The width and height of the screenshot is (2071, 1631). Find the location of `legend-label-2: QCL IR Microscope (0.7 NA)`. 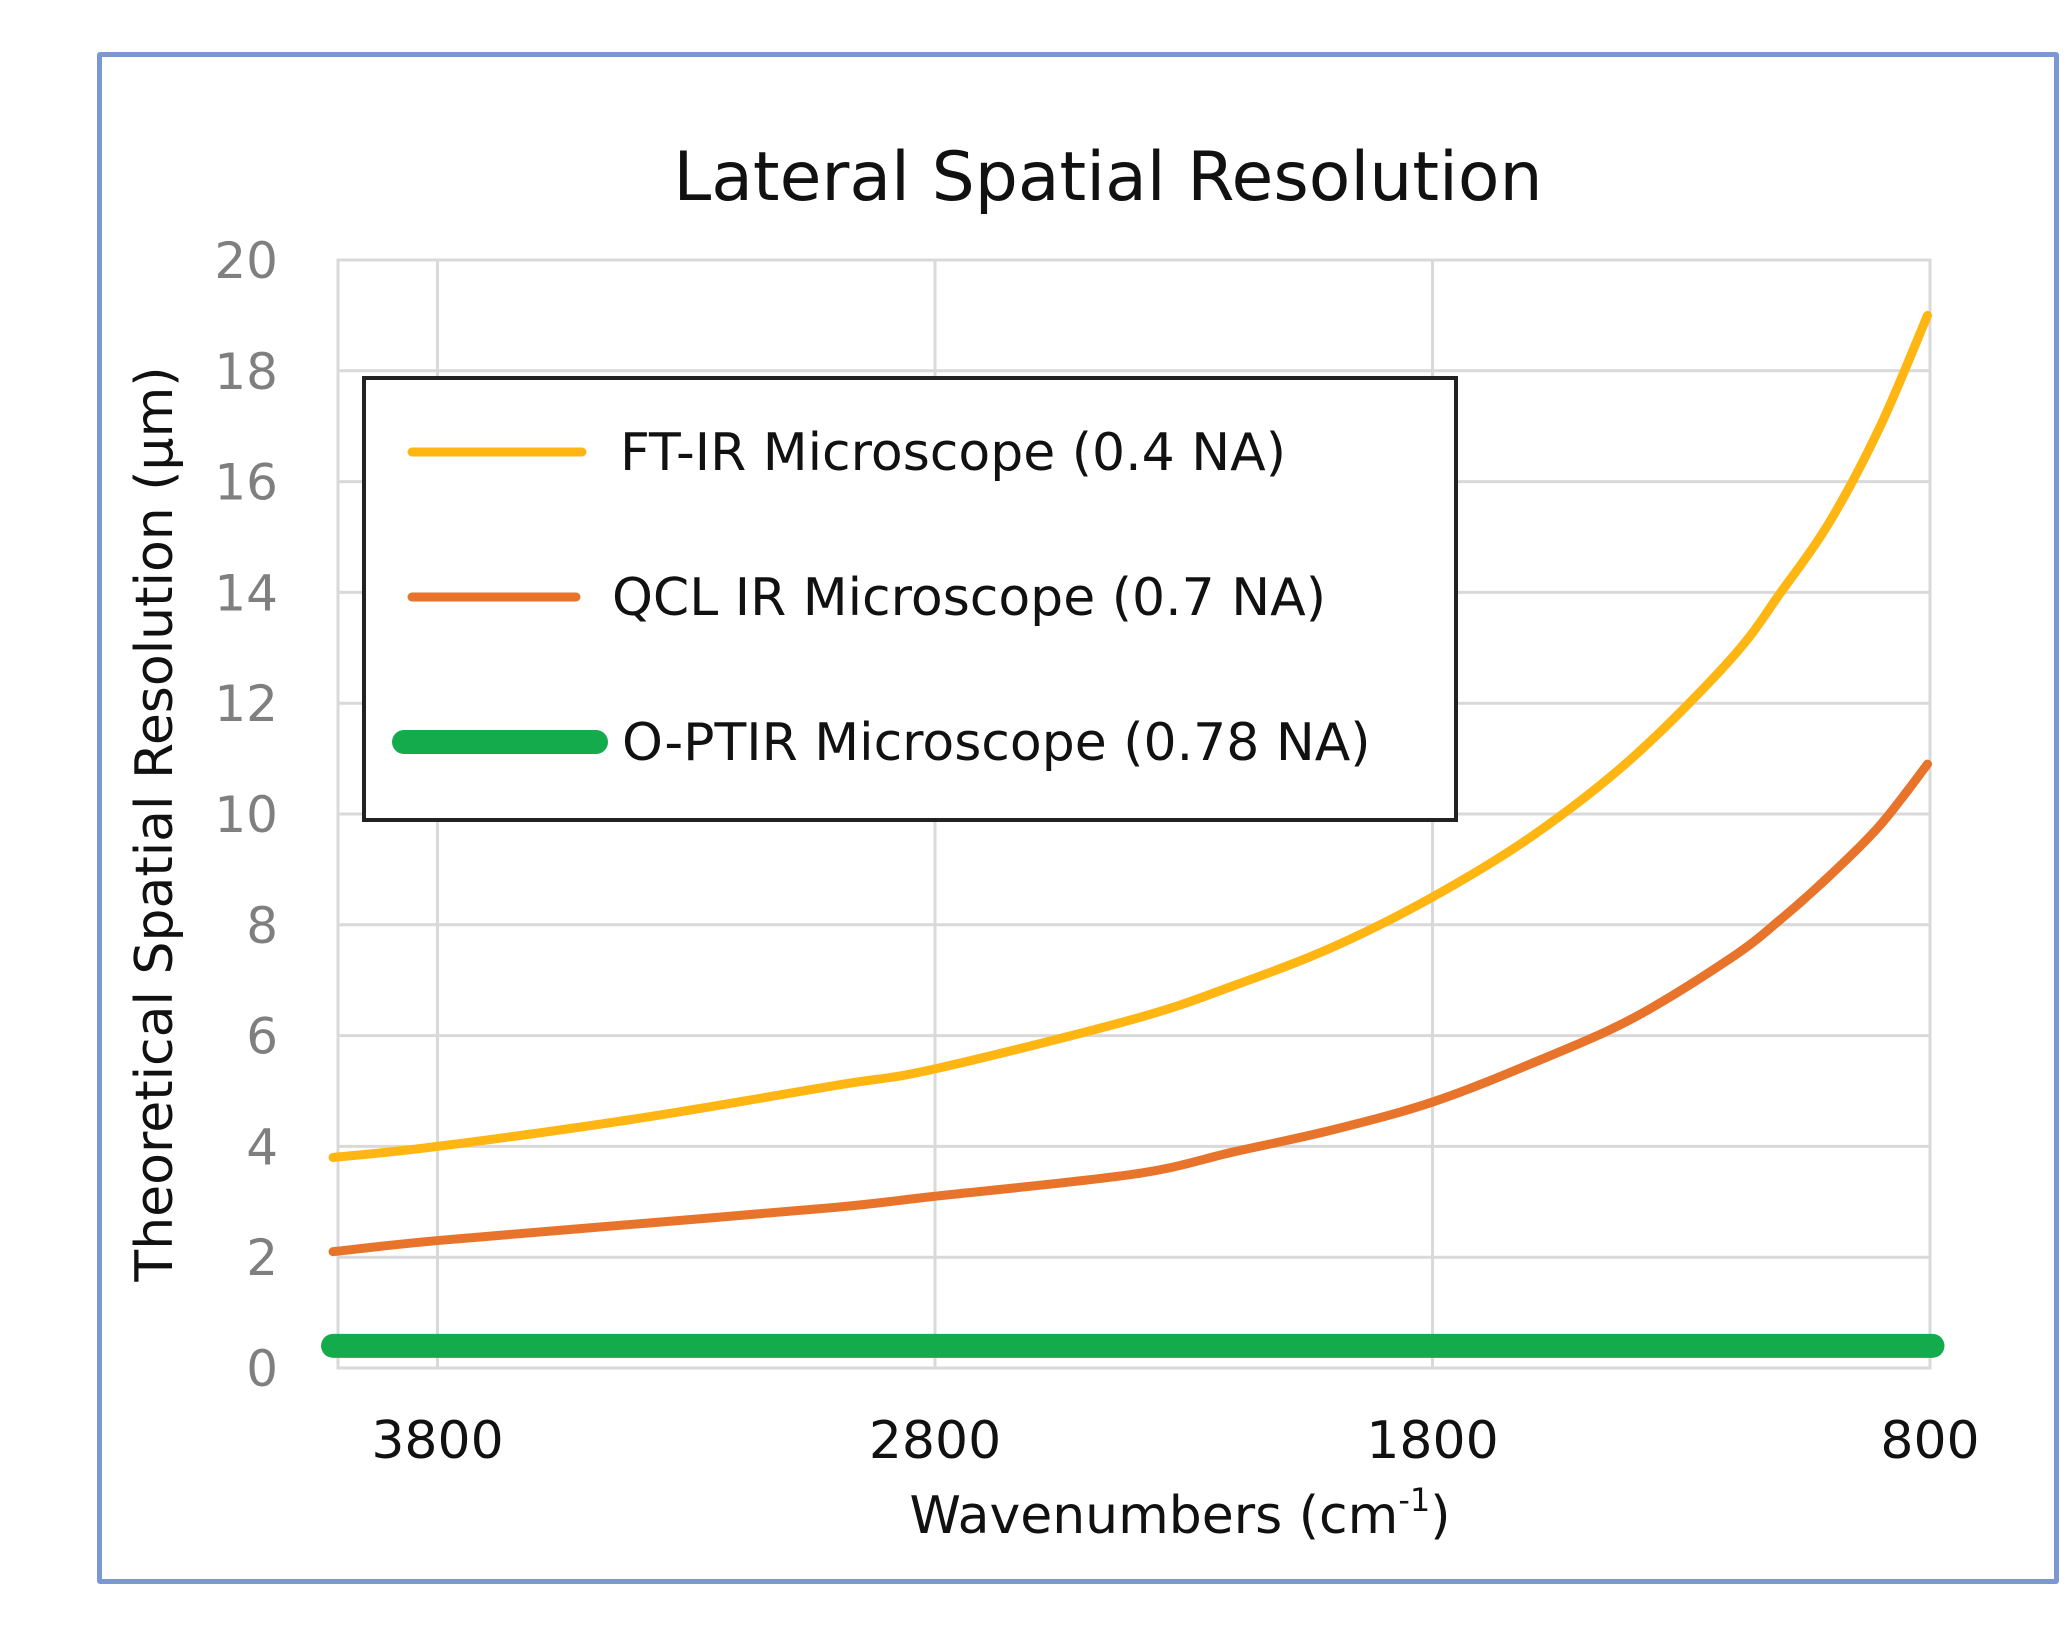

legend-label-2: QCL IR Microscope (0.7 NA) is located at coordinates (969, 598).